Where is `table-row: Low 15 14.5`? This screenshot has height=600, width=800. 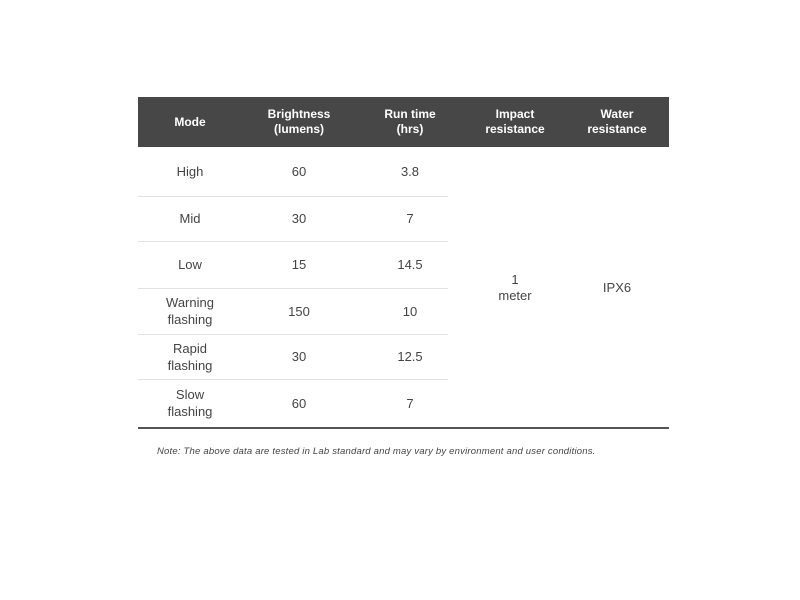 table-row: Low 15 14.5 is located at coordinates (293, 265).